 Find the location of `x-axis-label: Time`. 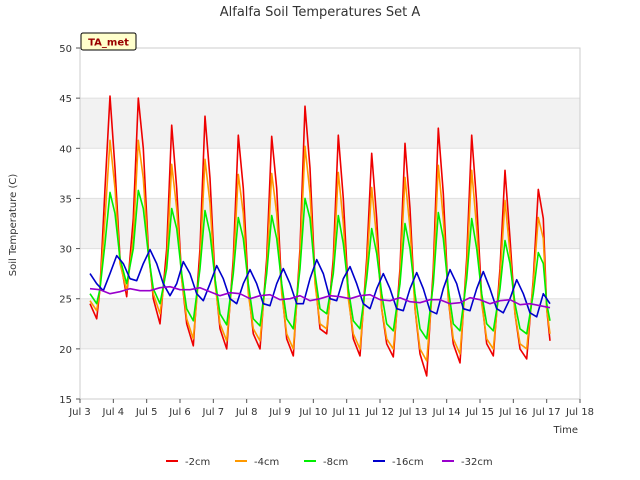

x-axis-label: Time is located at coordinates (565, 430).